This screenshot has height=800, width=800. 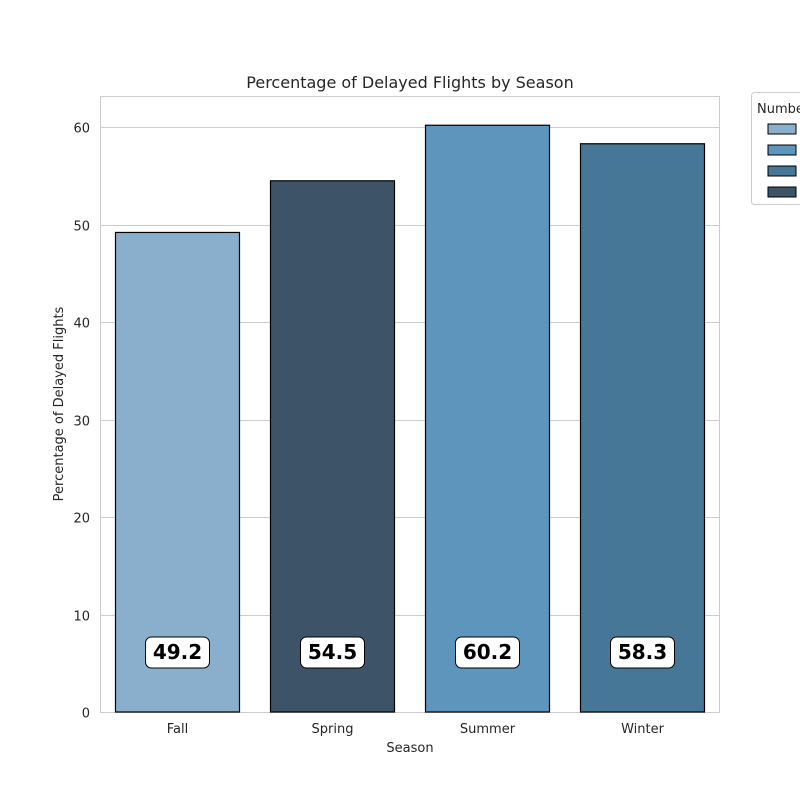 What do you see at coordinates (81, 324) in the screenshot?
I see `y-tick-label: 40` at bounding box center [81, 324].